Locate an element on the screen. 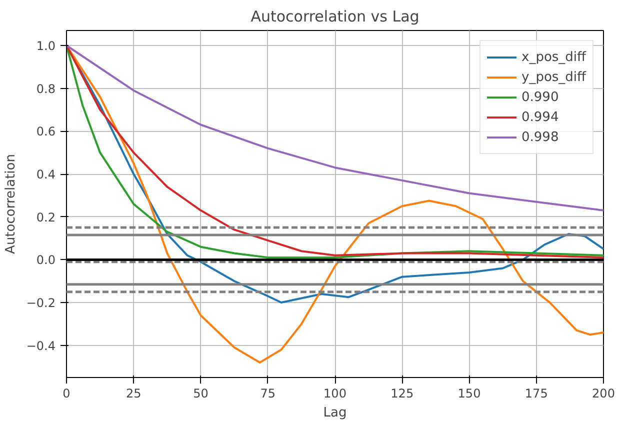 Image resolution: width=623 pixels, height=423 pixels. x-tick-label: 0 is located at coordinates (66, 393).